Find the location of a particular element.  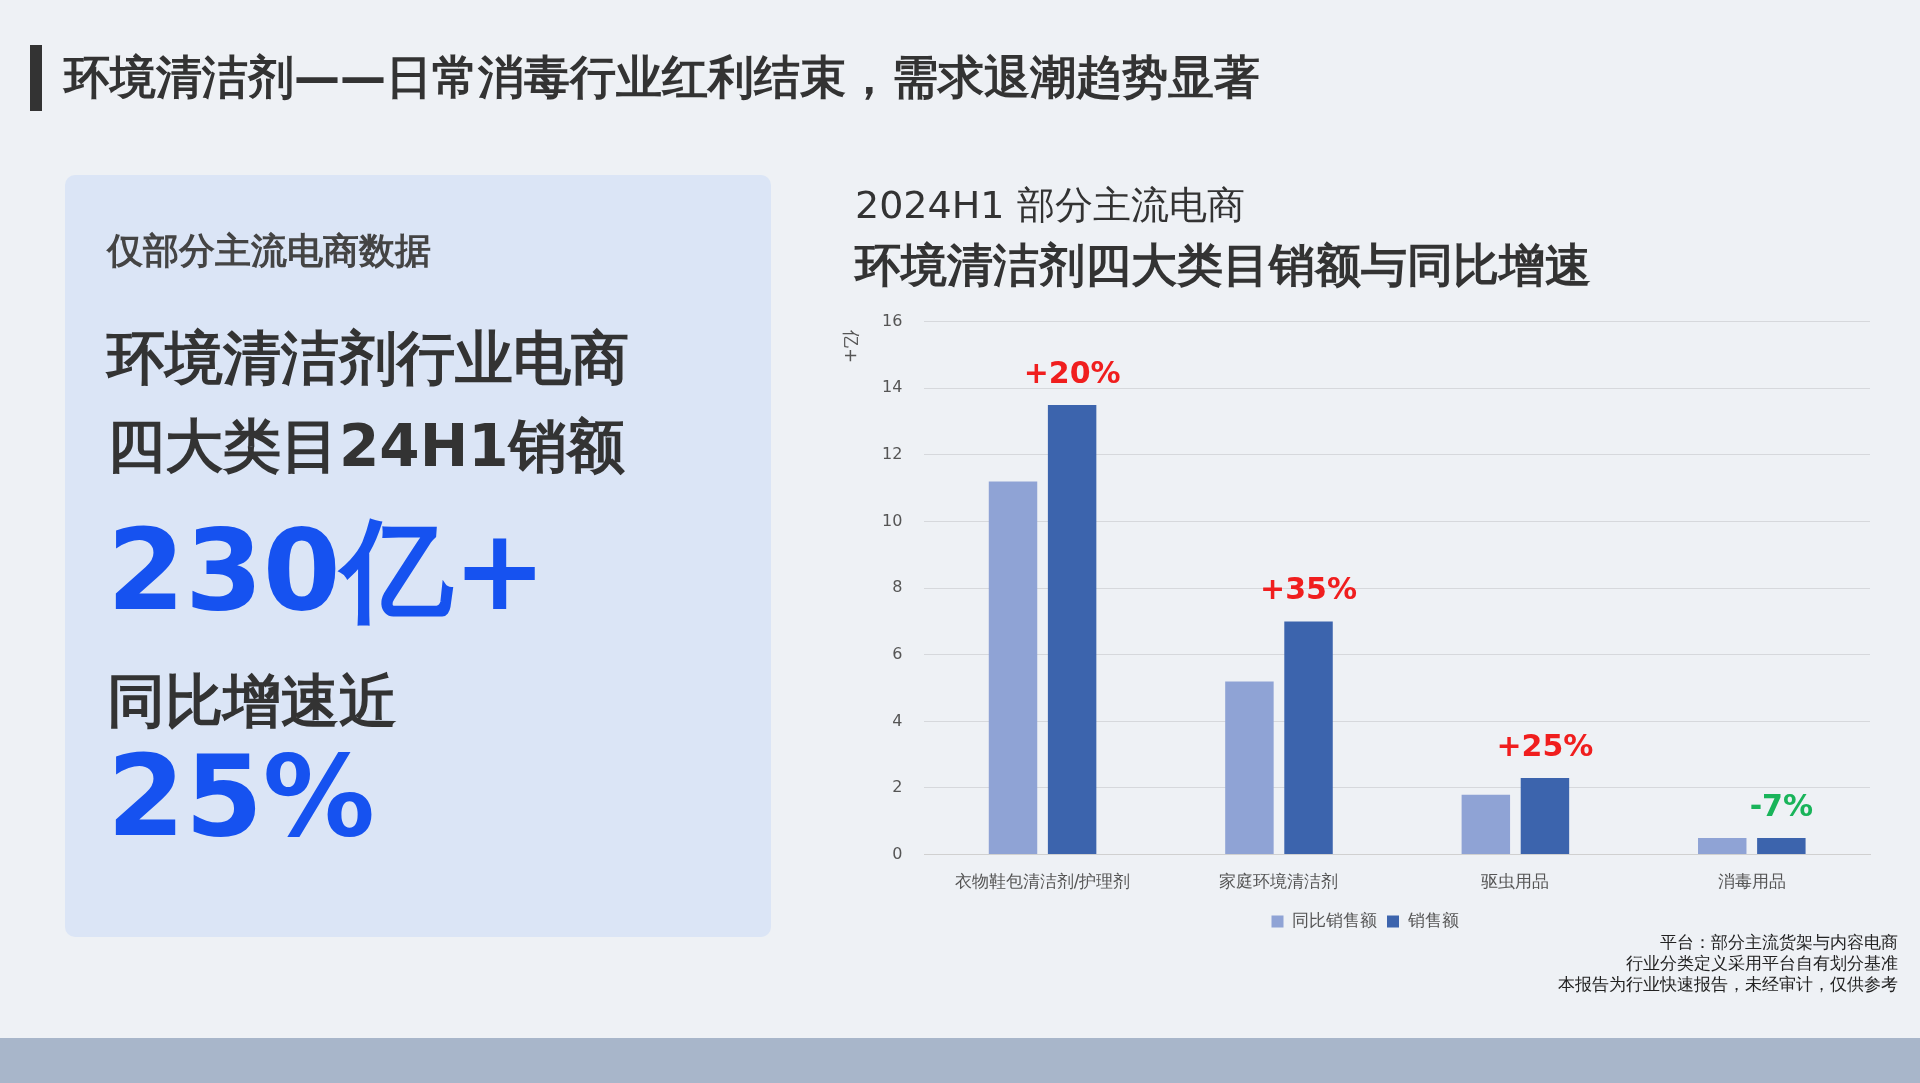

text: 环境清洁剂行业电商 is located at coordinates (368, 358).